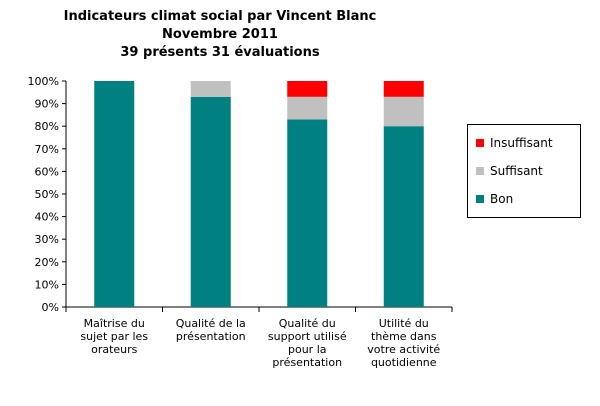 Image resolution: width=600 pixels, height=406 pixels. Describe the element at coordinates (403, 349) in the screenshot. I see `x-tick-label-line: votre activité` at that location.